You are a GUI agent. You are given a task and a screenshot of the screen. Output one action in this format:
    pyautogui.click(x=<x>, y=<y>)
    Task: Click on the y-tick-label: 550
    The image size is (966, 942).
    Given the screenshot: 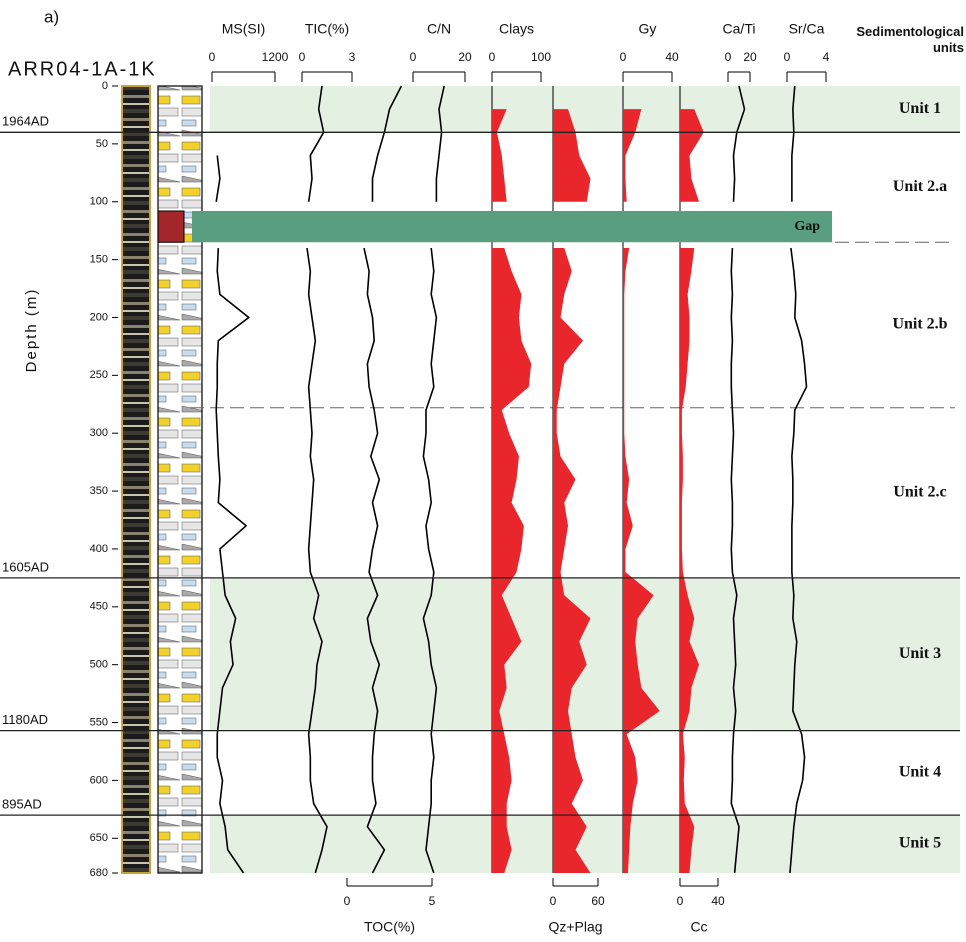 What is the action you would take?
    pyautogui.click(x=99, y=722)
    